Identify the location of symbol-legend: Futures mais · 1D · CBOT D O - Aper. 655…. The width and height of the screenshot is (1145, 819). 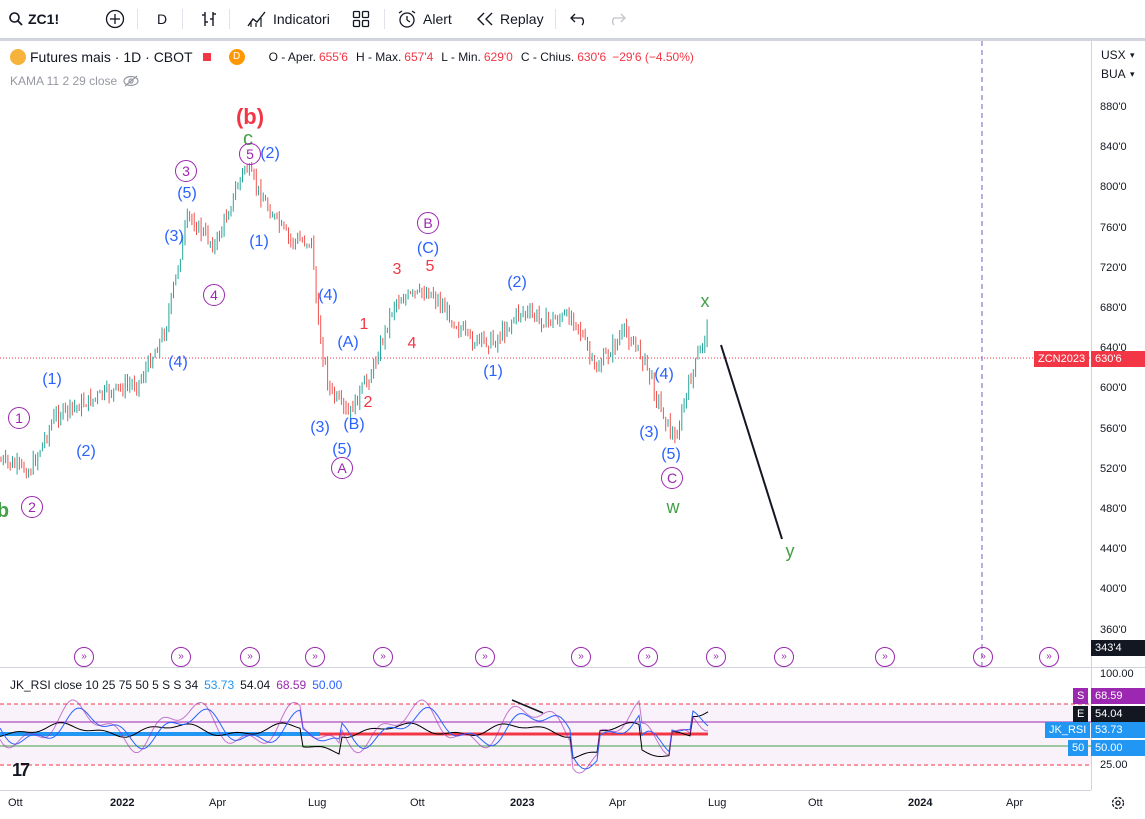
(352, 57).